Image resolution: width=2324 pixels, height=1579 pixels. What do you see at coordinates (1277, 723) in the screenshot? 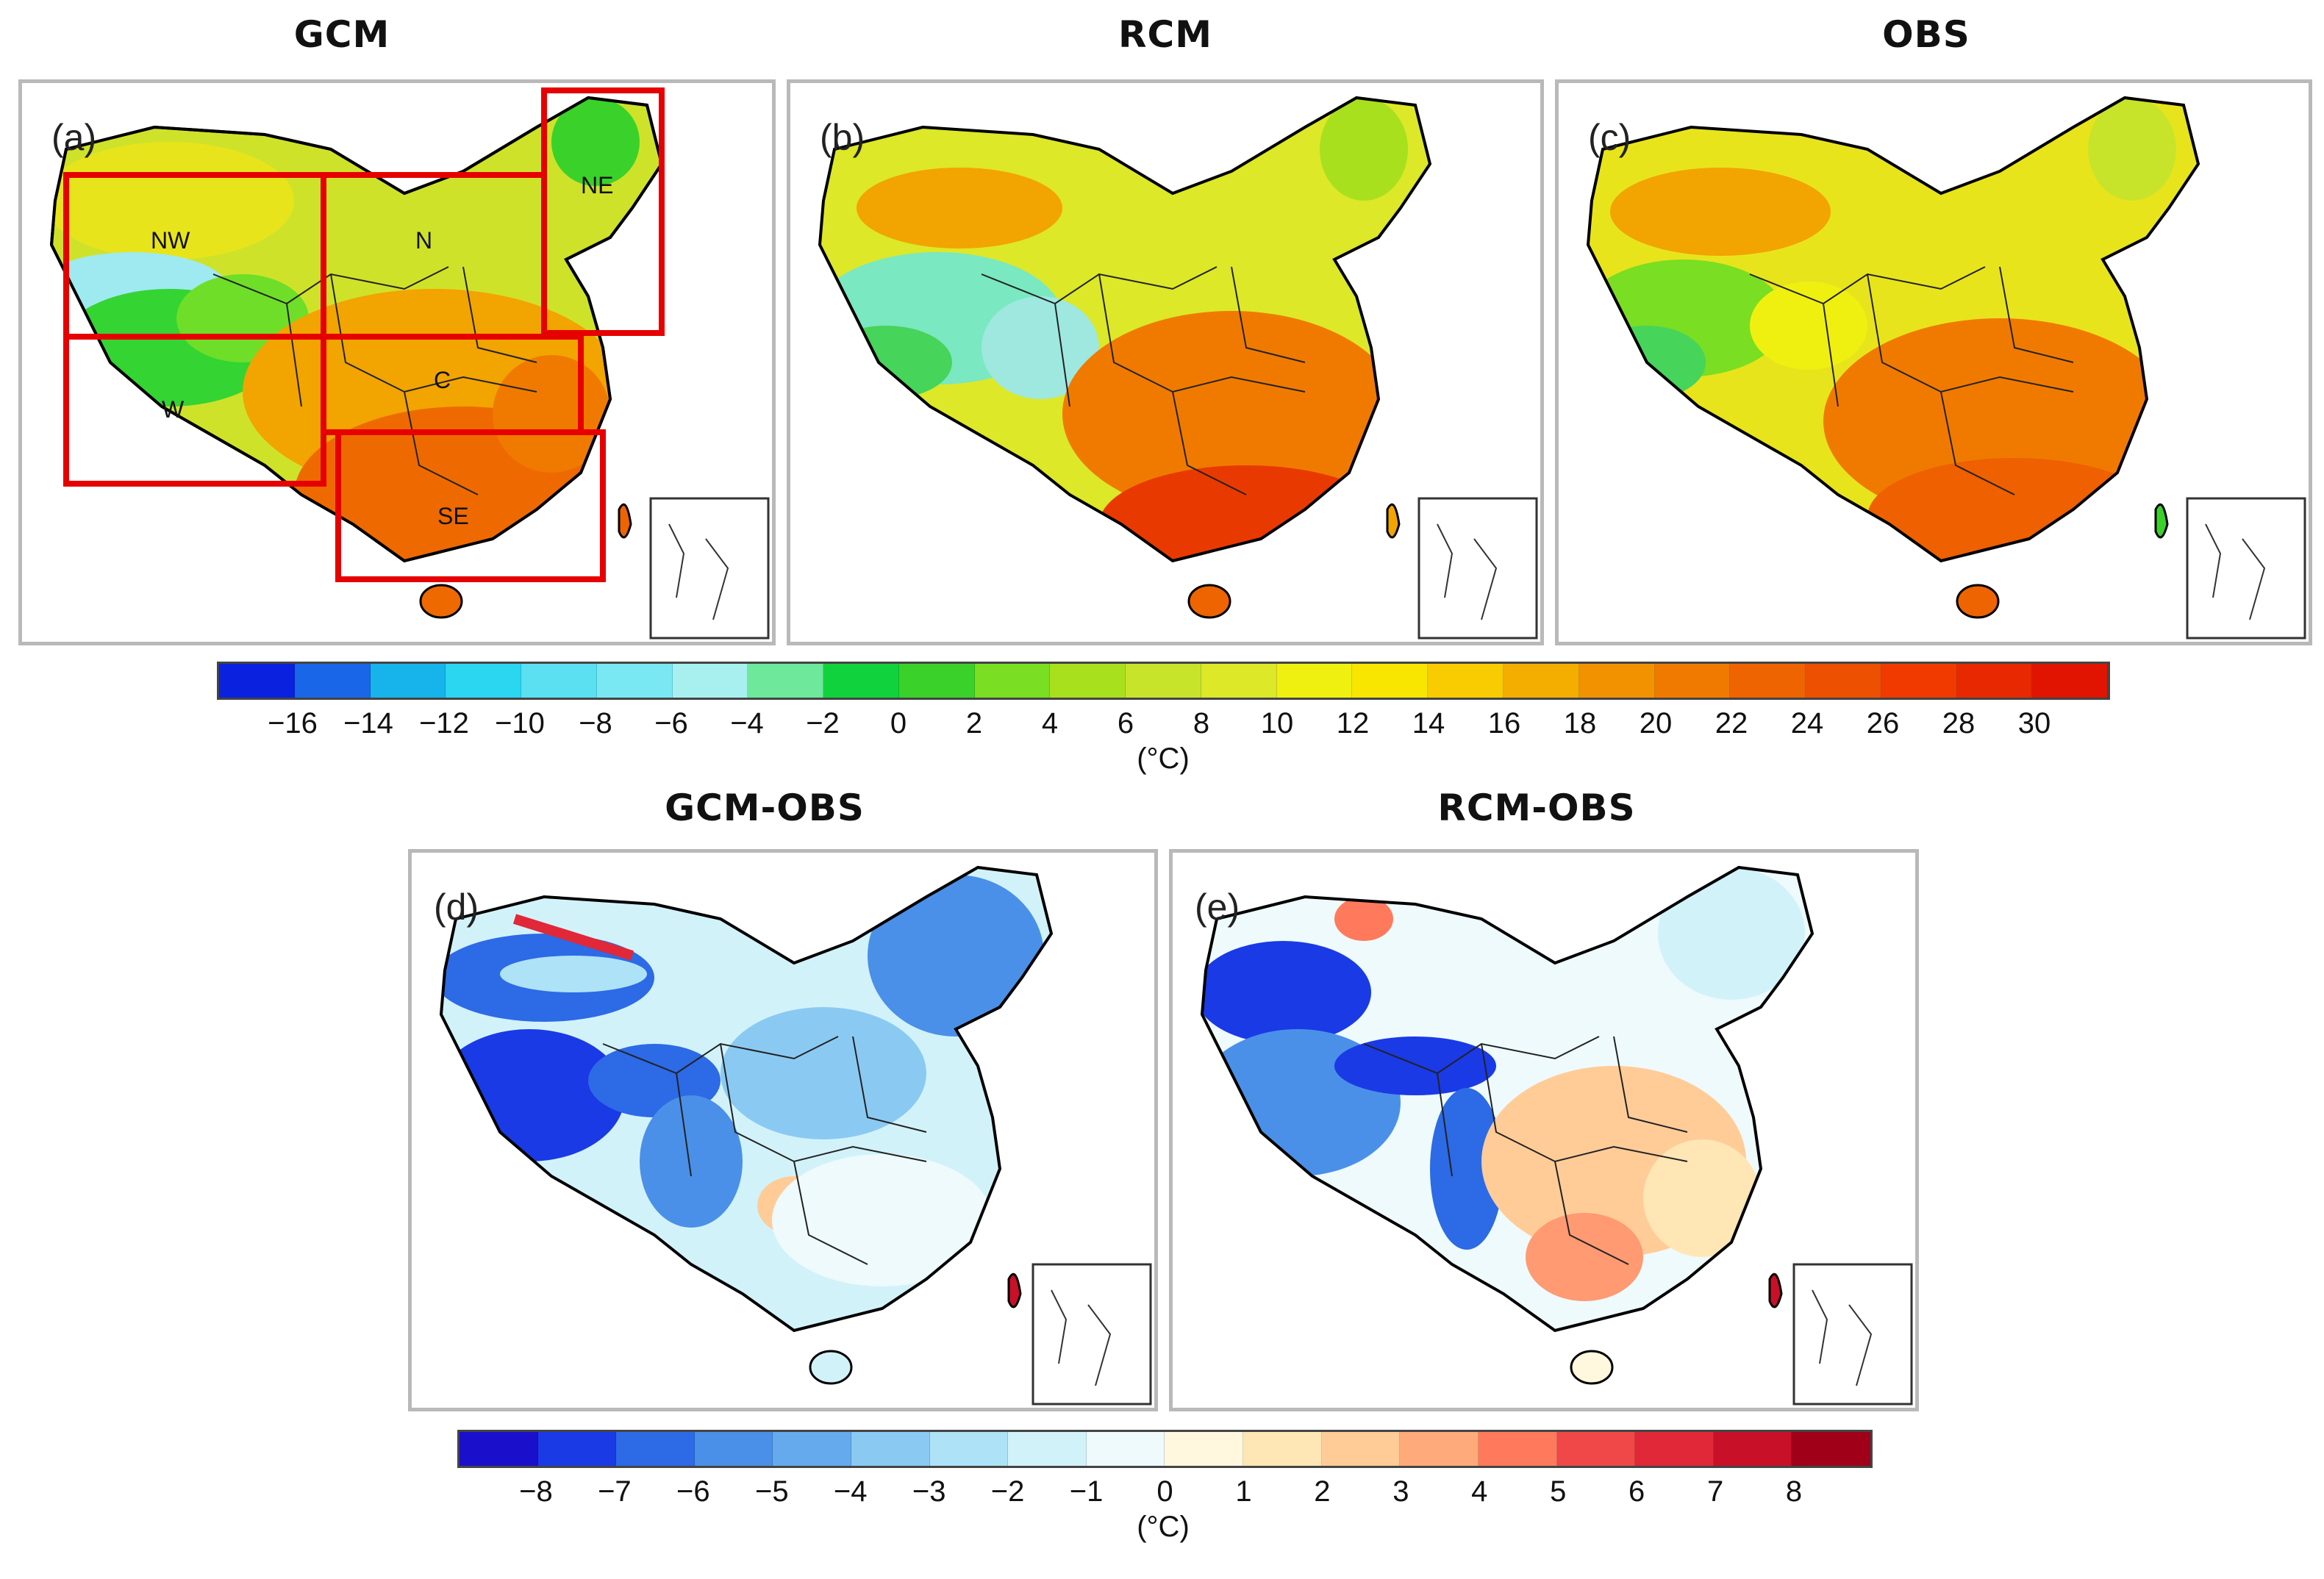
I see `colorbar-temperature-tick: 10` at bounding box center [1277, 723].